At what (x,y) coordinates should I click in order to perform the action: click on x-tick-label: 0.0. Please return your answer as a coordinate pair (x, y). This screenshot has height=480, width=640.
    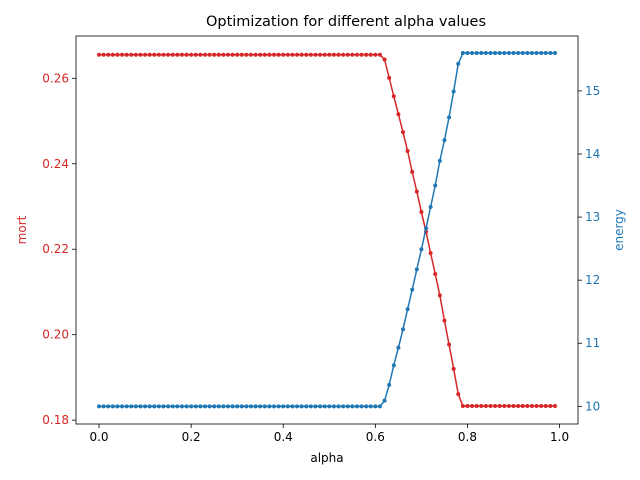
    Looking at the image, I should click on (98, 437).